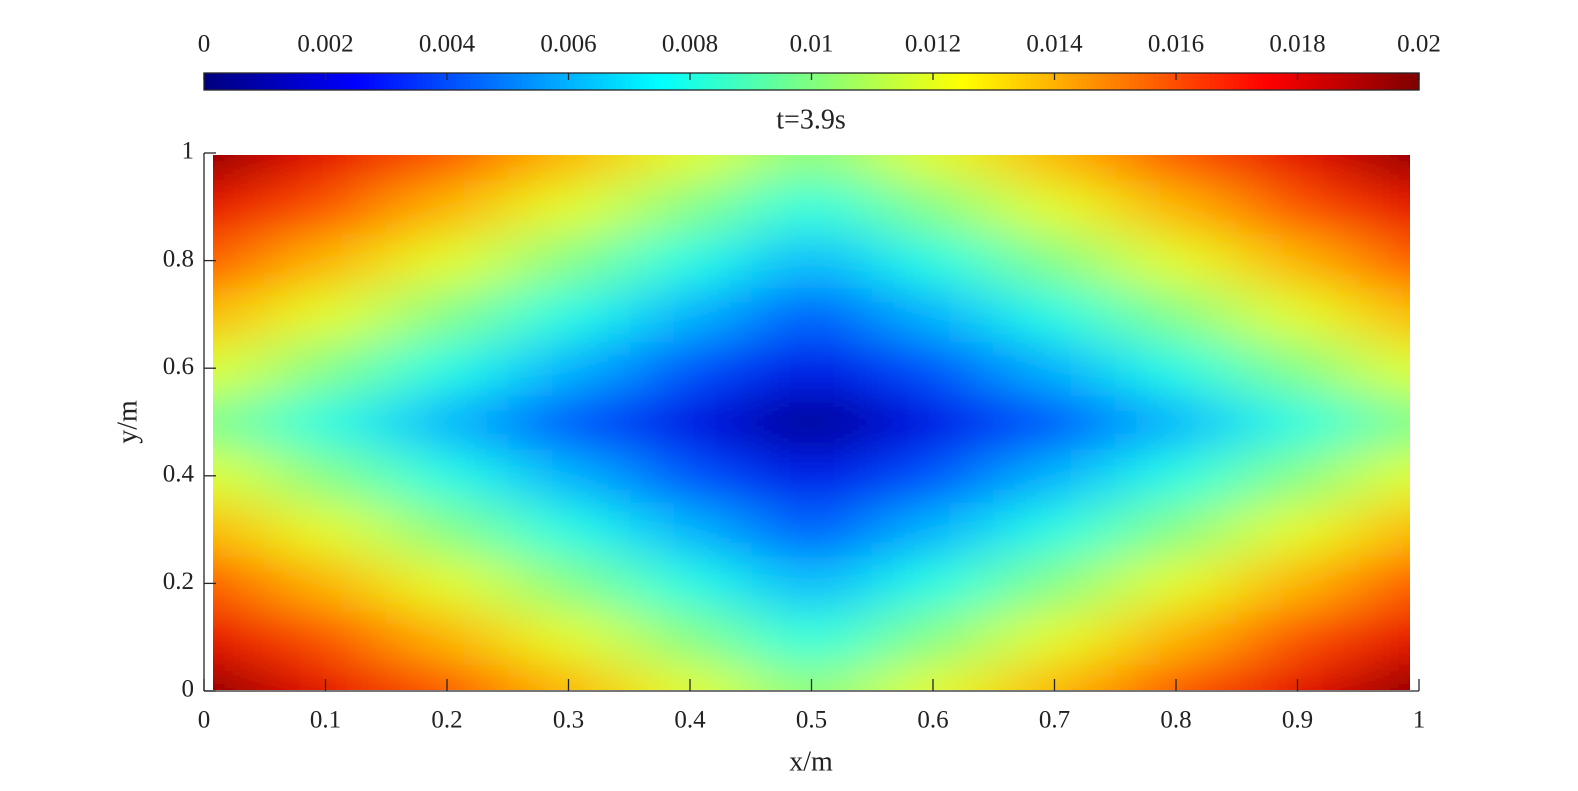  I want to click on x-tick-label: 1, so click(1419, 720).